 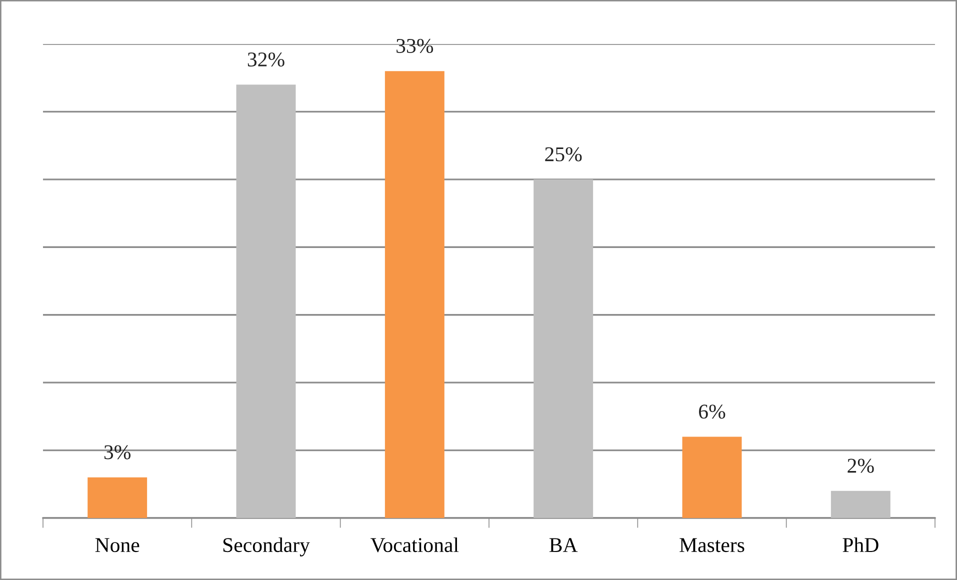 I want to click on x-tick-label: Masters, so click(x=712, y=545).